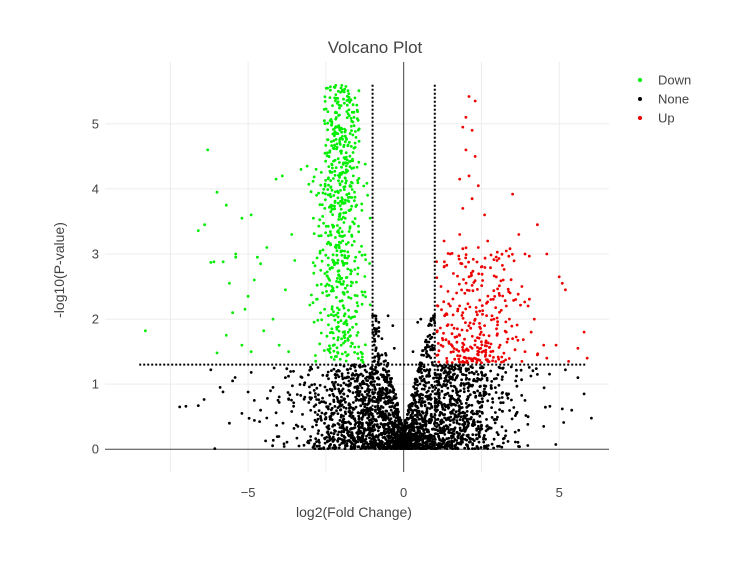 This screenshot has height=565, width=752. I want to click on y-tick-label: 4, so click(95, 188).